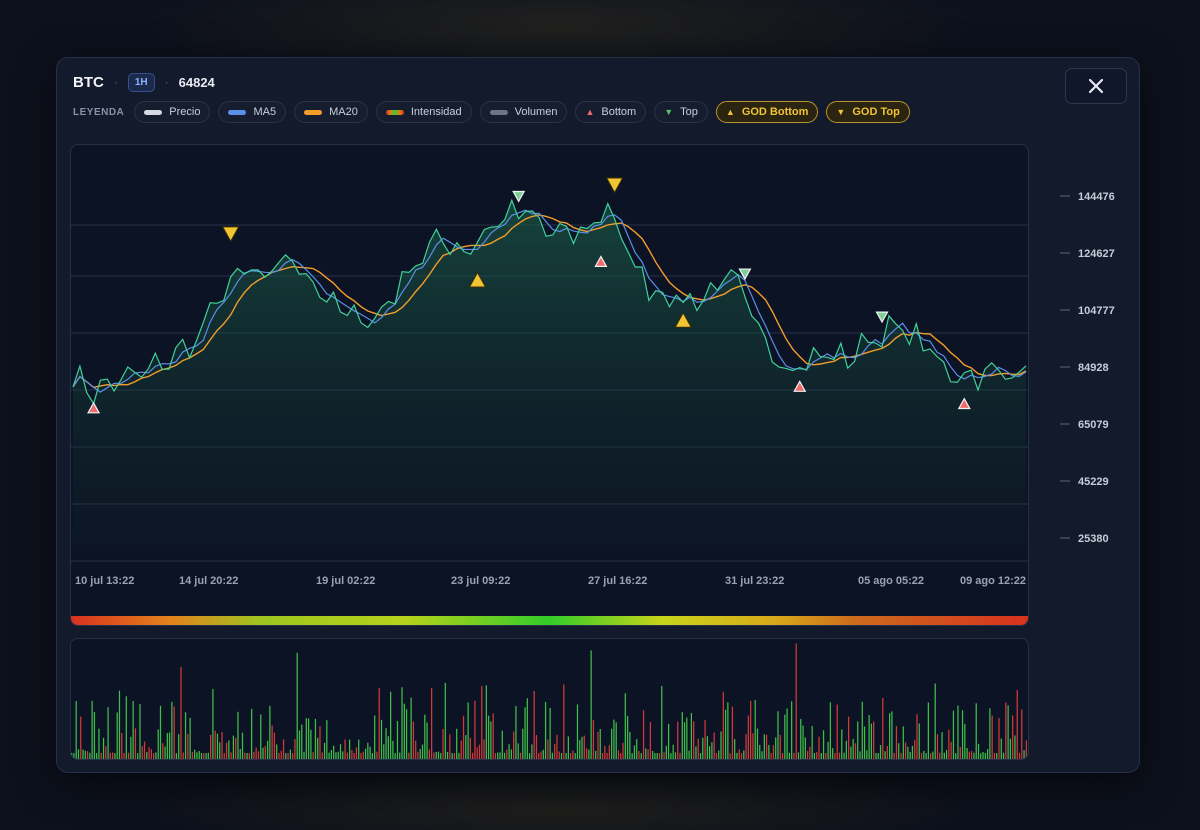 Image resolution: width=1200 pixels, height=830 pixels. I want to click on volume-chart-panel, so click(549, 699).